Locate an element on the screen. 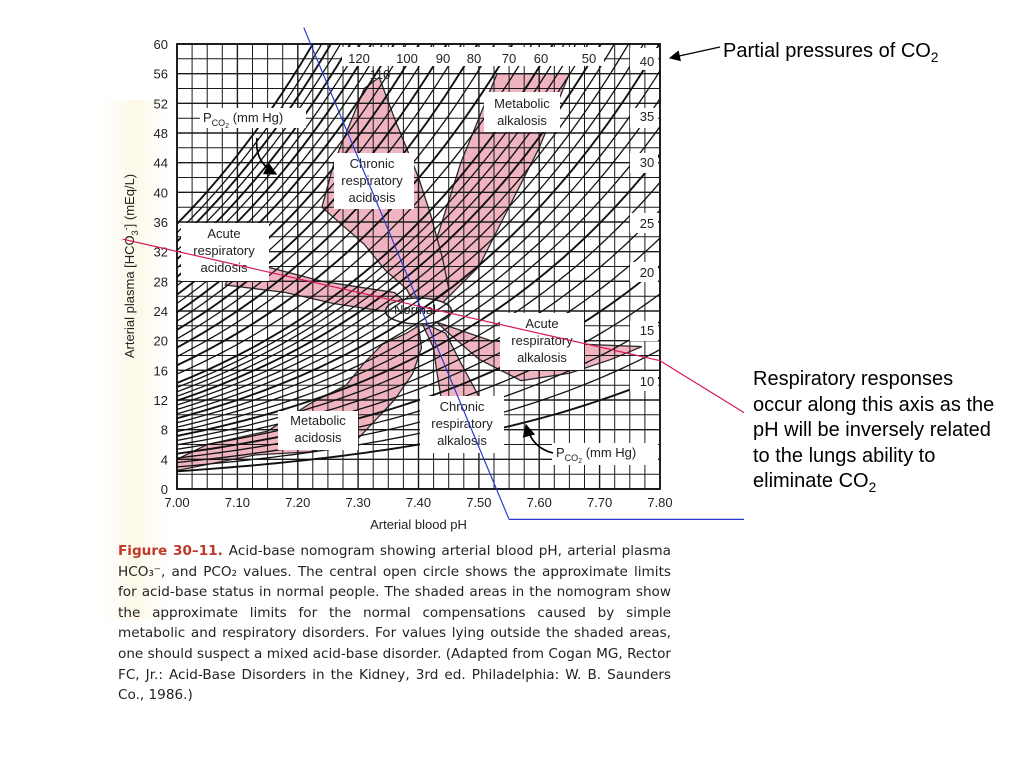 The height and width of the screenshot is (768, 1024). acute-respiratory-alkalosis-label-background is located at coordinates (542, 341).